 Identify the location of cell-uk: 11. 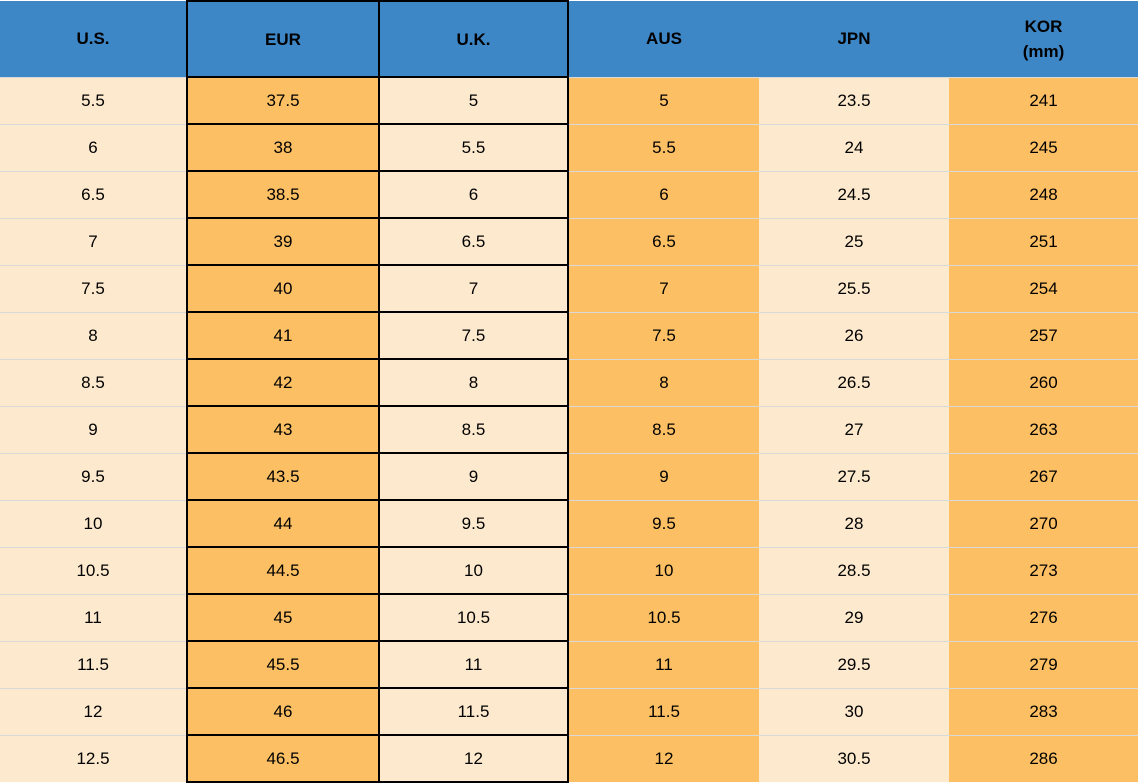
(473, 664).